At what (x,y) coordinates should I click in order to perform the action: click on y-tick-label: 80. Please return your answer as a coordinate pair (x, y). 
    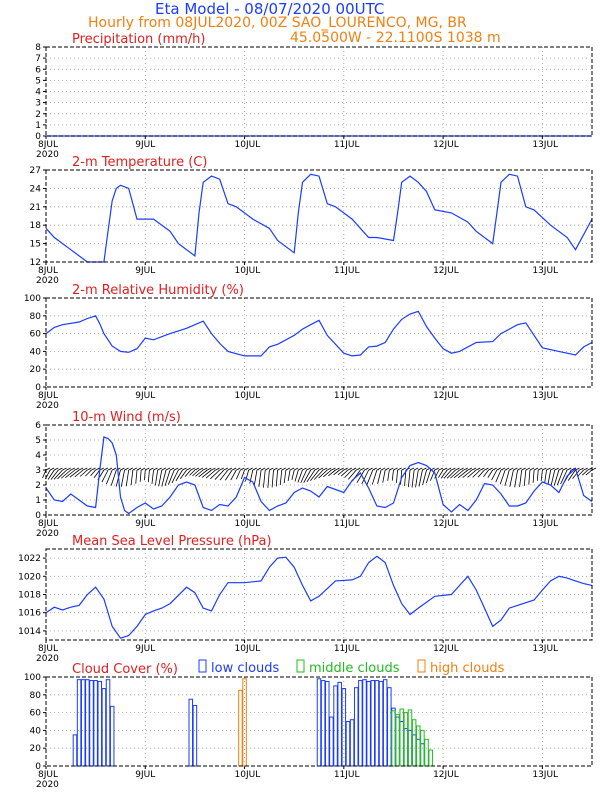
    Looking at the image, I should click on (36, 696).